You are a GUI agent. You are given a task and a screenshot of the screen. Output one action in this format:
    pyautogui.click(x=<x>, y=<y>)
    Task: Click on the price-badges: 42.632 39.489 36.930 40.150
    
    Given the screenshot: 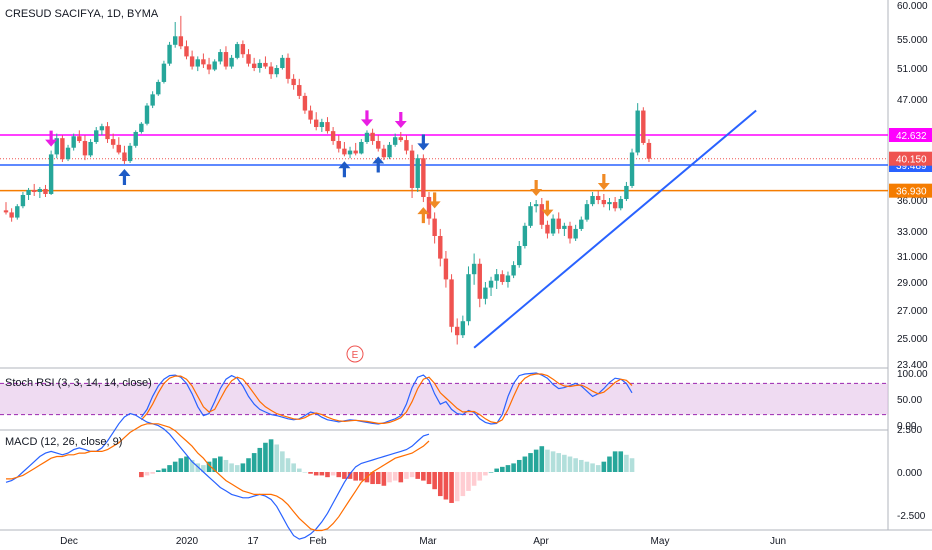 What is the action you would take?
    pyautogui.click(x=910, y=163)
    